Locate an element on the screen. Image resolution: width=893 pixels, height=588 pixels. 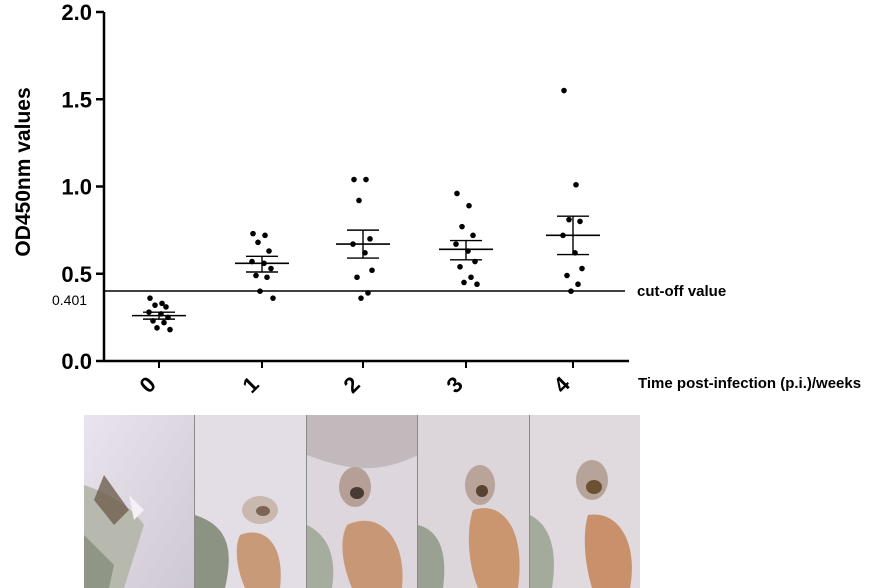
x-axis-label: Time post-infection (p.i.)/weeks is located at coordinates (749, 383).